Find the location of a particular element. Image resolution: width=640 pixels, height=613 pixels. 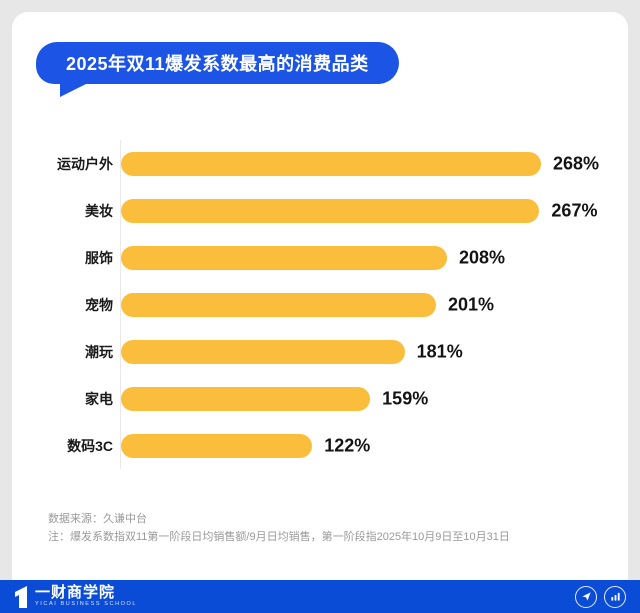

brand-subtitle: YICAI BUSINESS SCHOOL is located at coordinates (86, 604).